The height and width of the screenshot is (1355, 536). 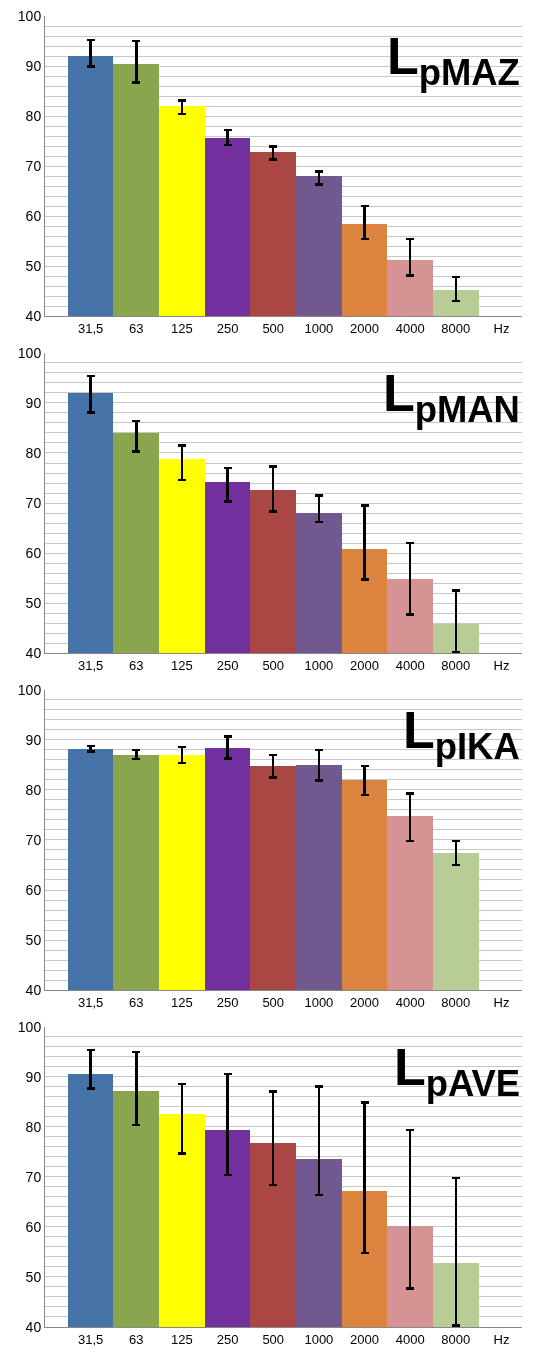 I want to click on chart-title: L$_{pMAZ}$, so click(x=453, y=60).